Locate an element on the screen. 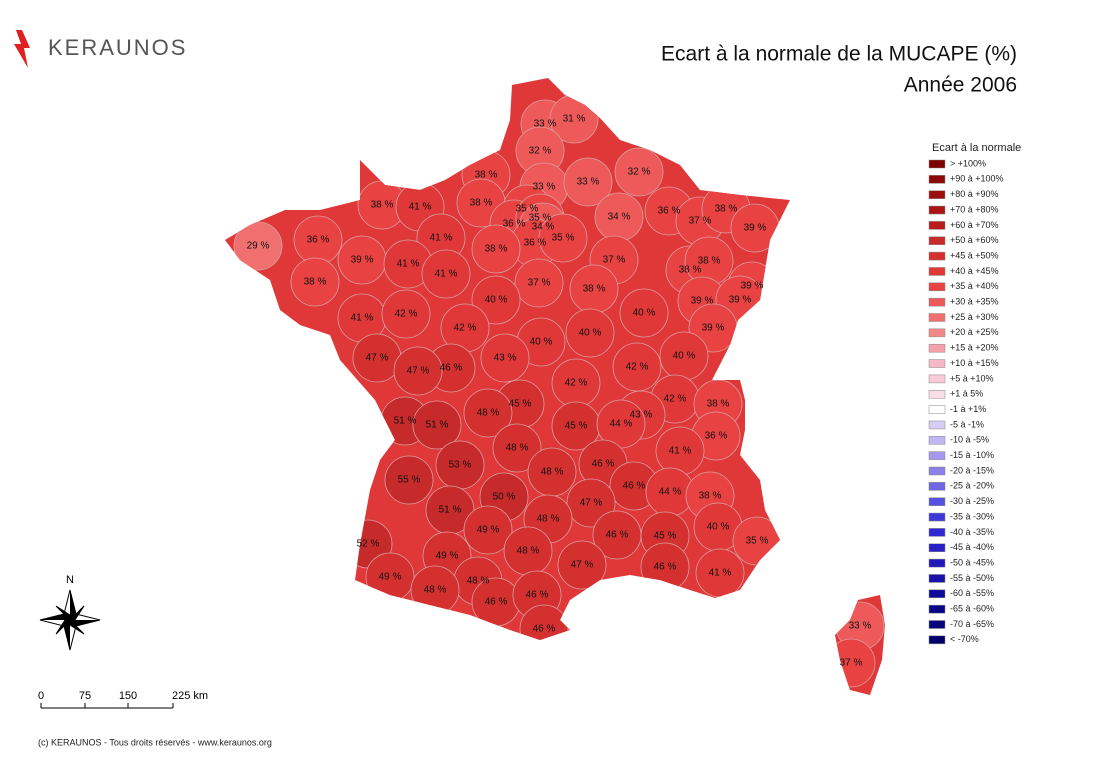  legend-label: -25 à -20% is located at coordinates (972, 486).